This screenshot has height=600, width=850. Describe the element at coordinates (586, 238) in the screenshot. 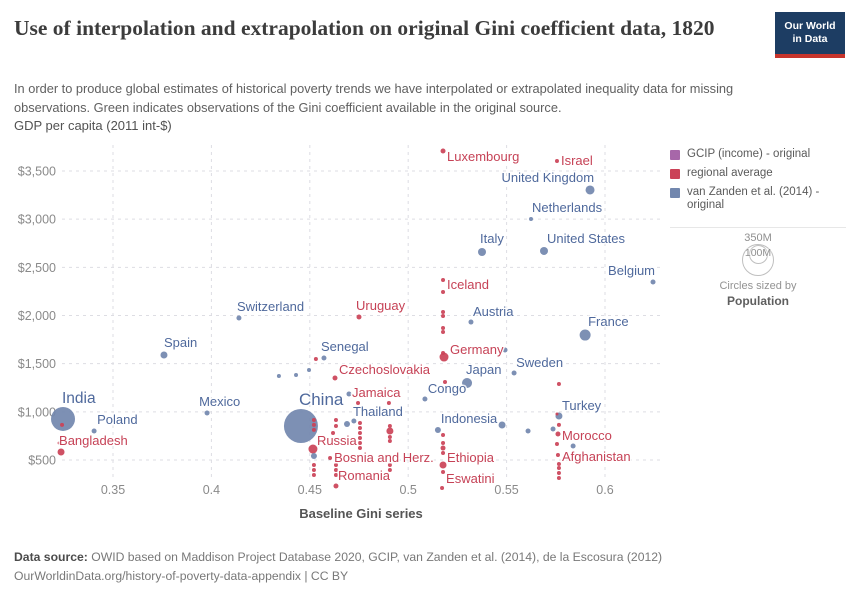

I see `country-label-united-states: United States` at that location.